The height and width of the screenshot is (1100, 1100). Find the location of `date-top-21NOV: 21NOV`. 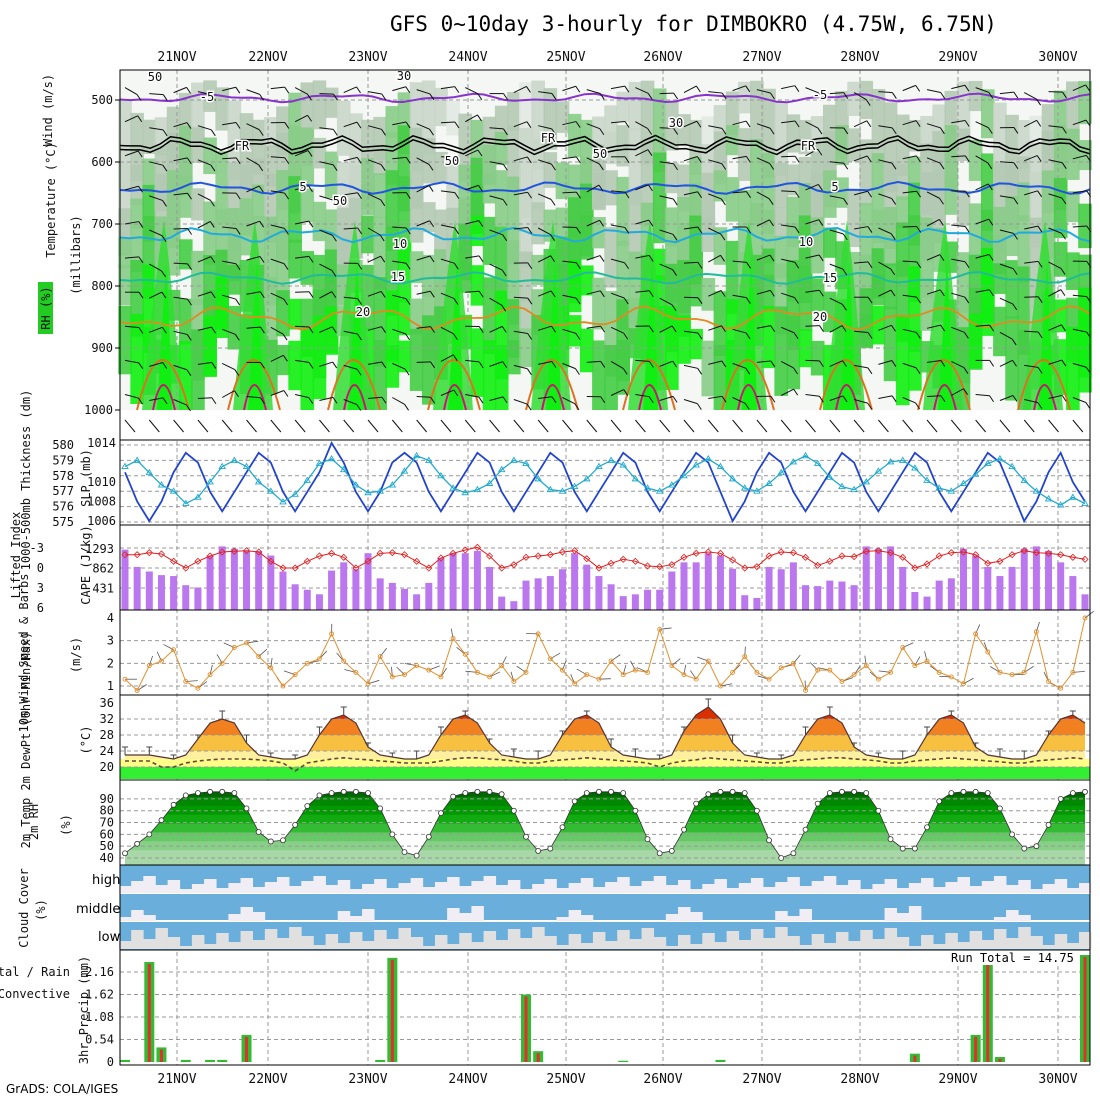

date-top-21NOV: 21NOV is located at coordinates (176, 57).